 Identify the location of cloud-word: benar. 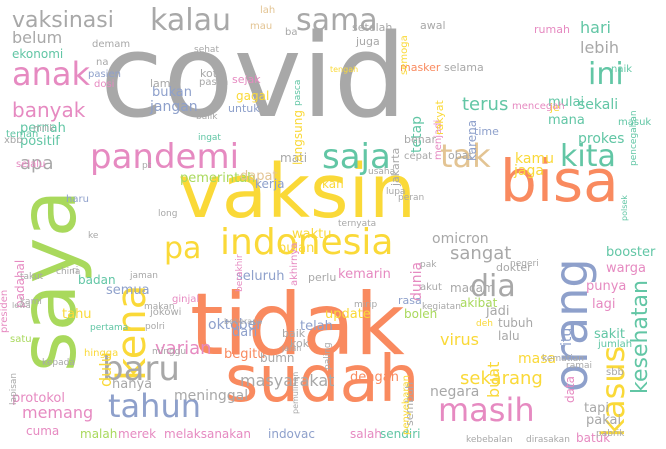
(420, 139).